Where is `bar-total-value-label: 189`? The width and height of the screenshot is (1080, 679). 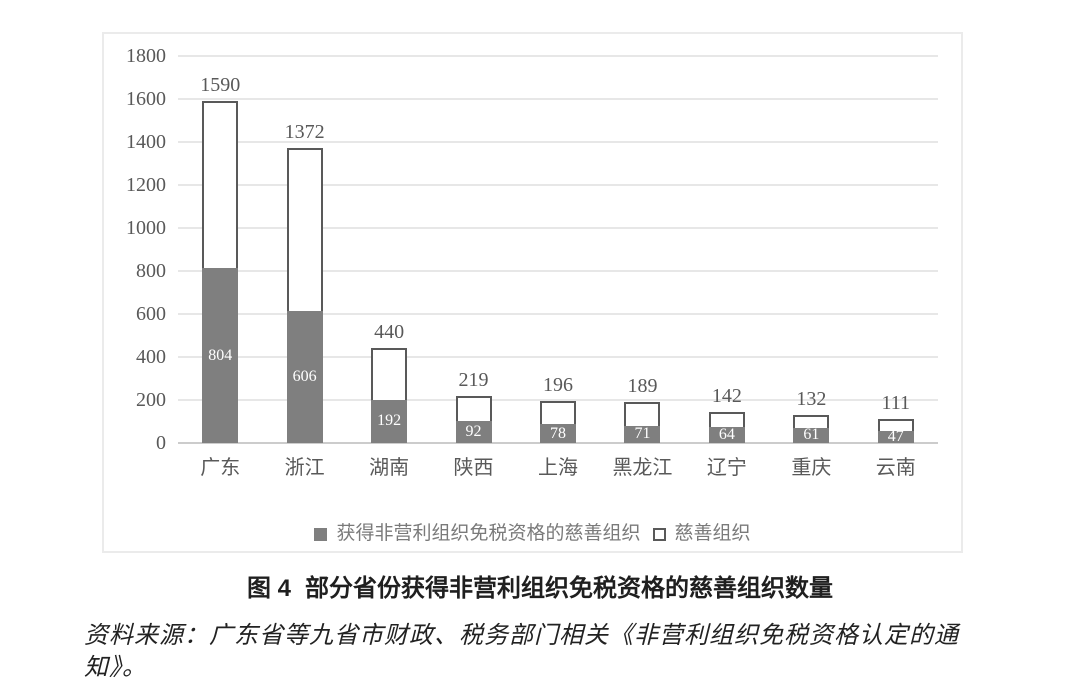 bar-total-value-label: 189 is located at coordinates (642, 386).